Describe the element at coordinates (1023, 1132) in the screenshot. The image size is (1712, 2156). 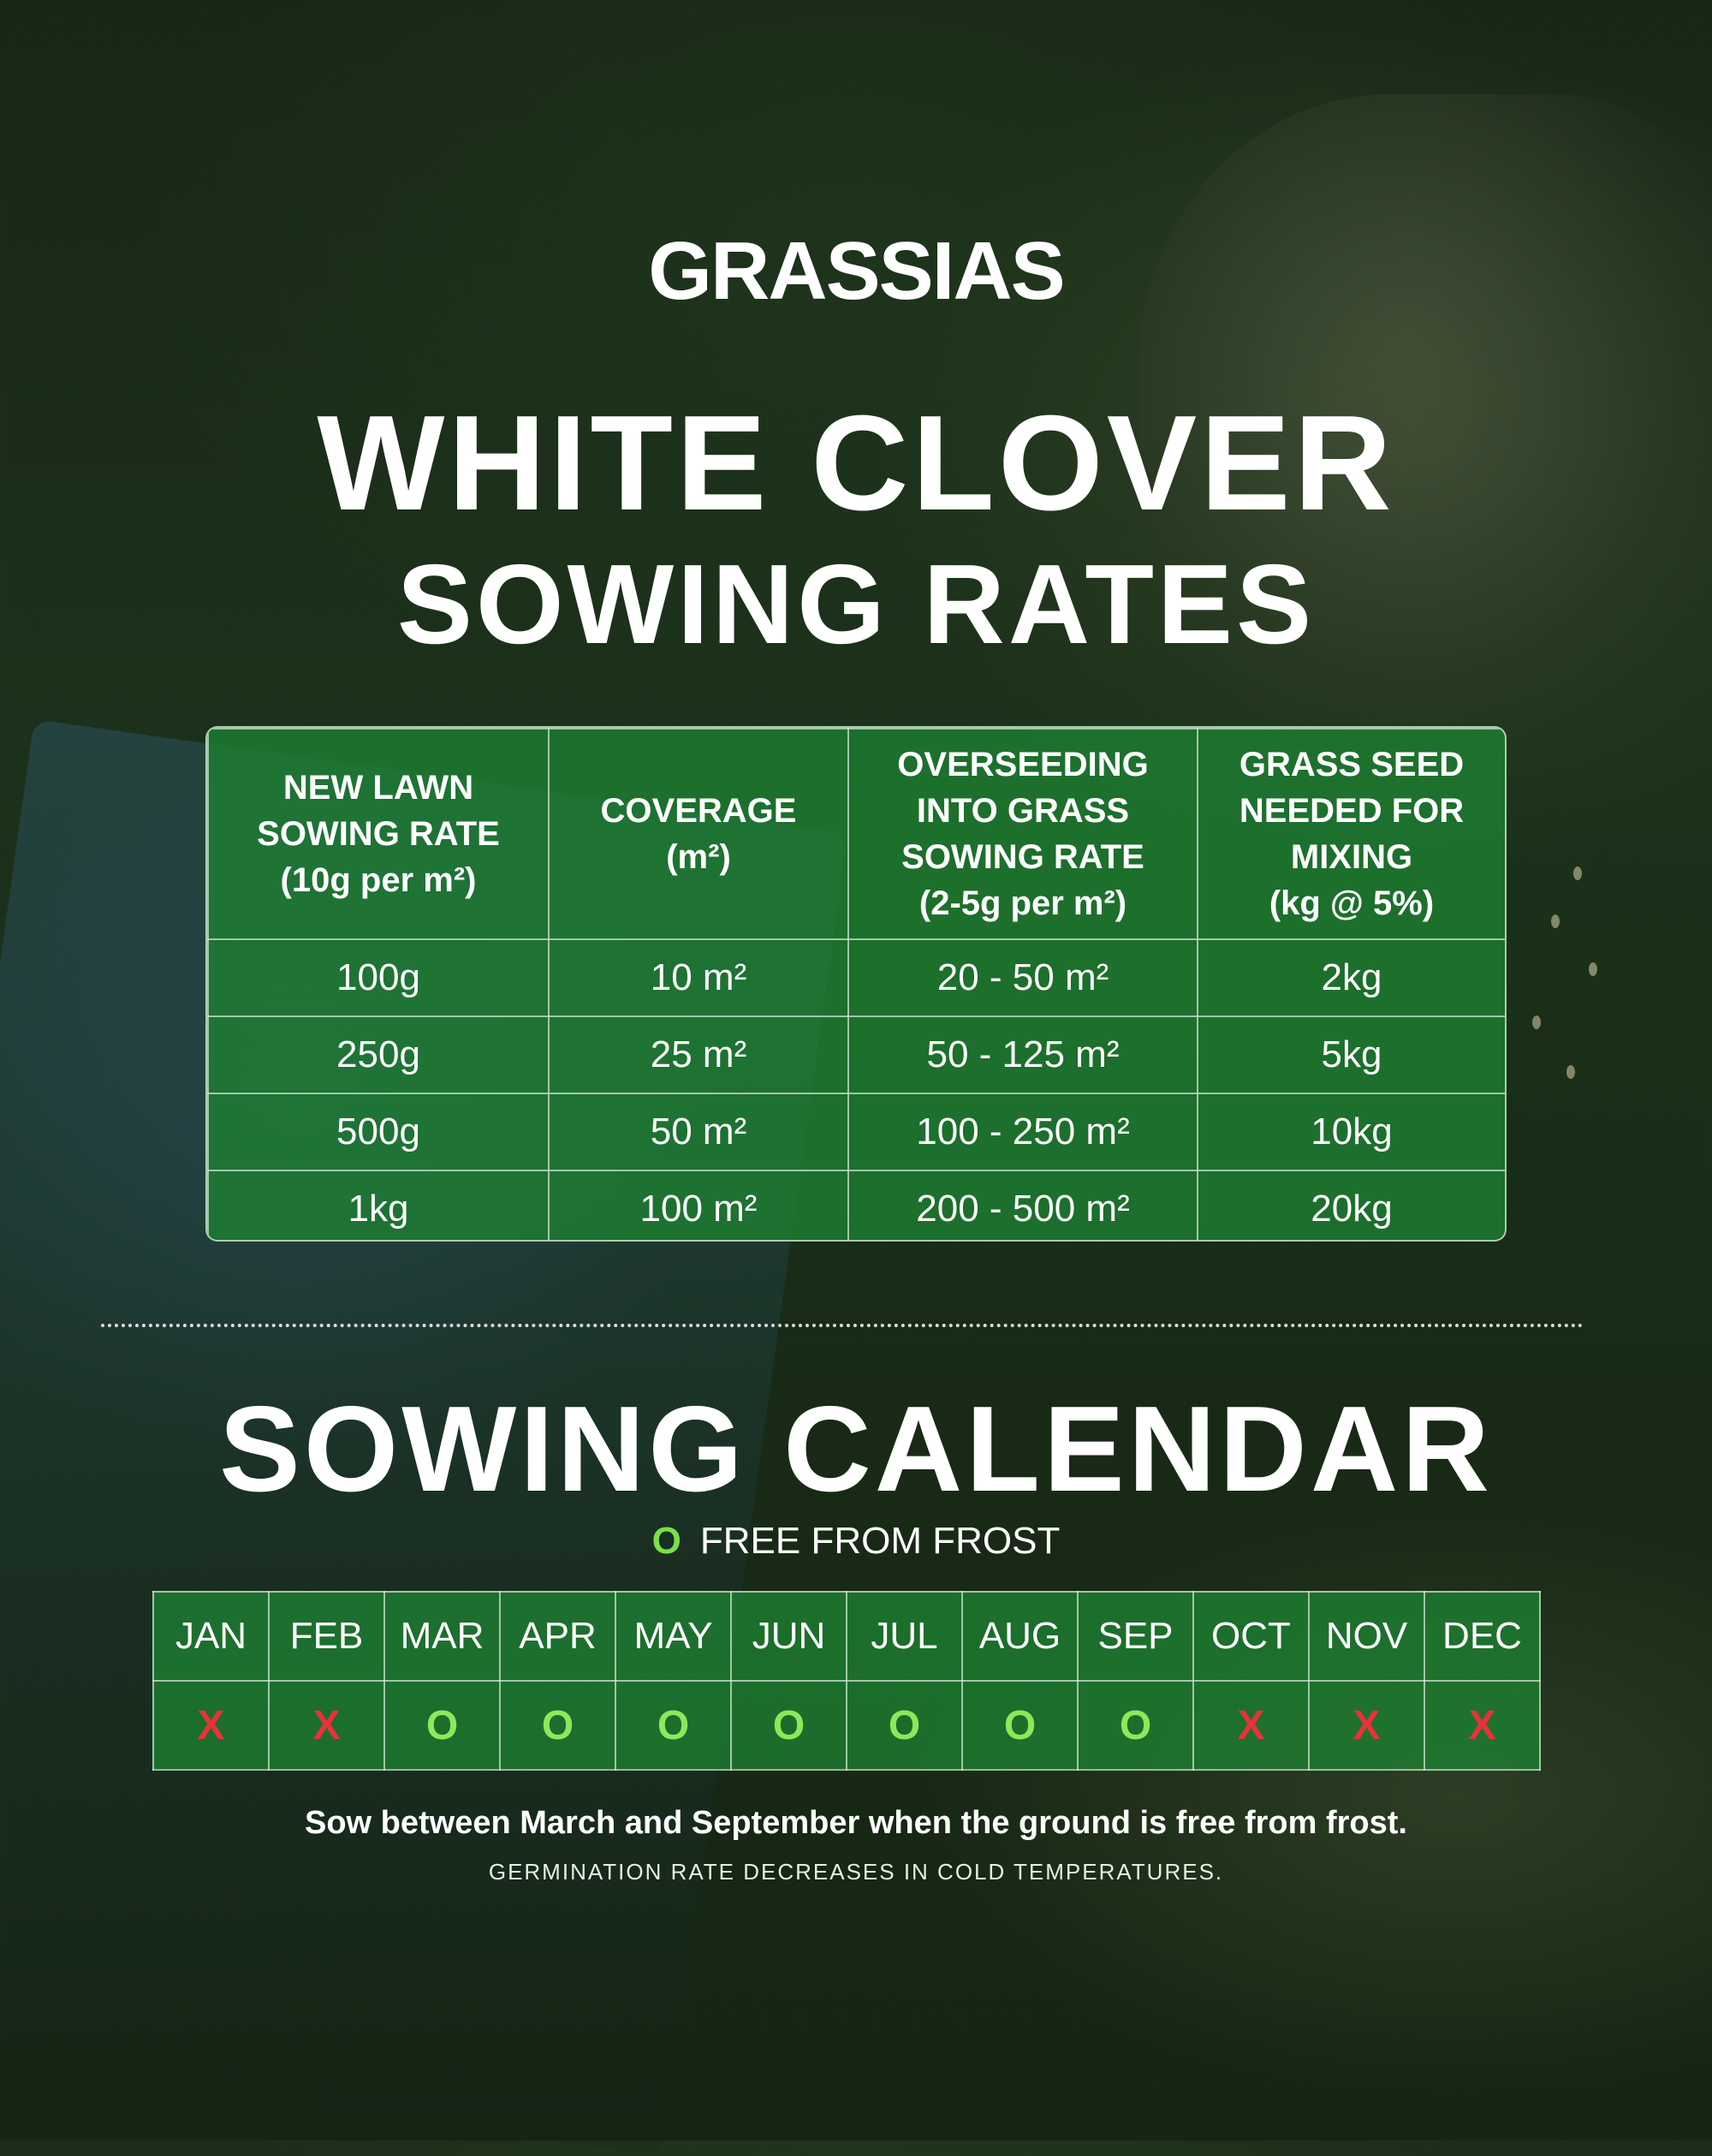
I see `table-cell: 100 - 250 m²` at that location.